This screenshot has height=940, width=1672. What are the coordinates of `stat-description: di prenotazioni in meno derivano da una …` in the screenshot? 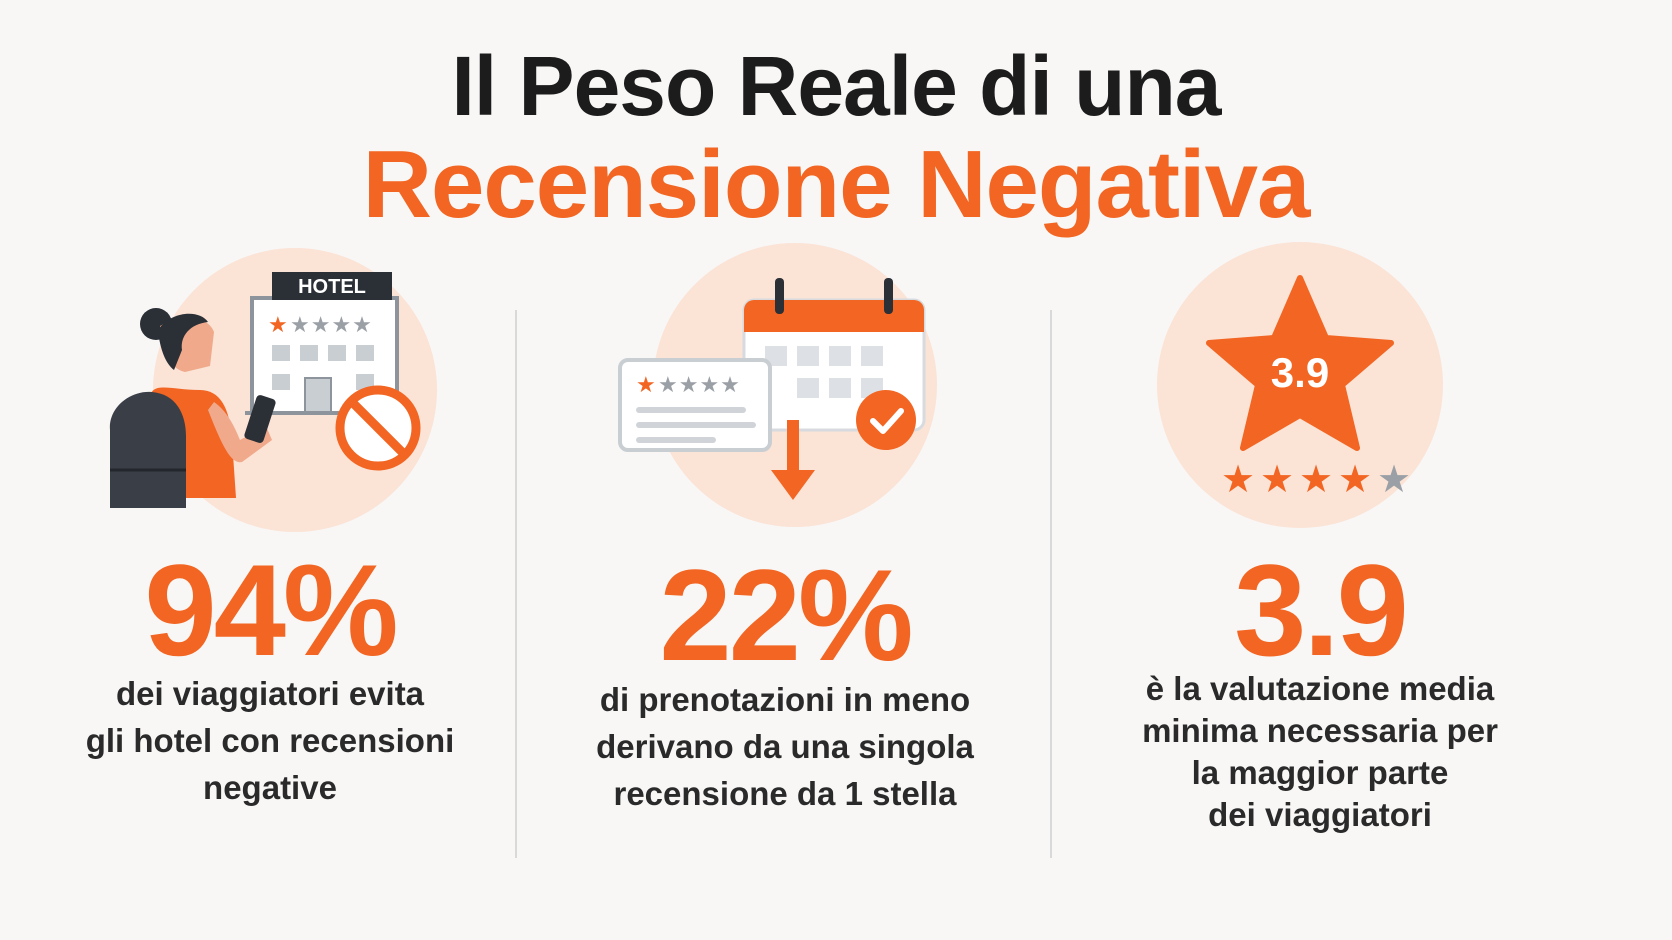 It's located at (785, 746).